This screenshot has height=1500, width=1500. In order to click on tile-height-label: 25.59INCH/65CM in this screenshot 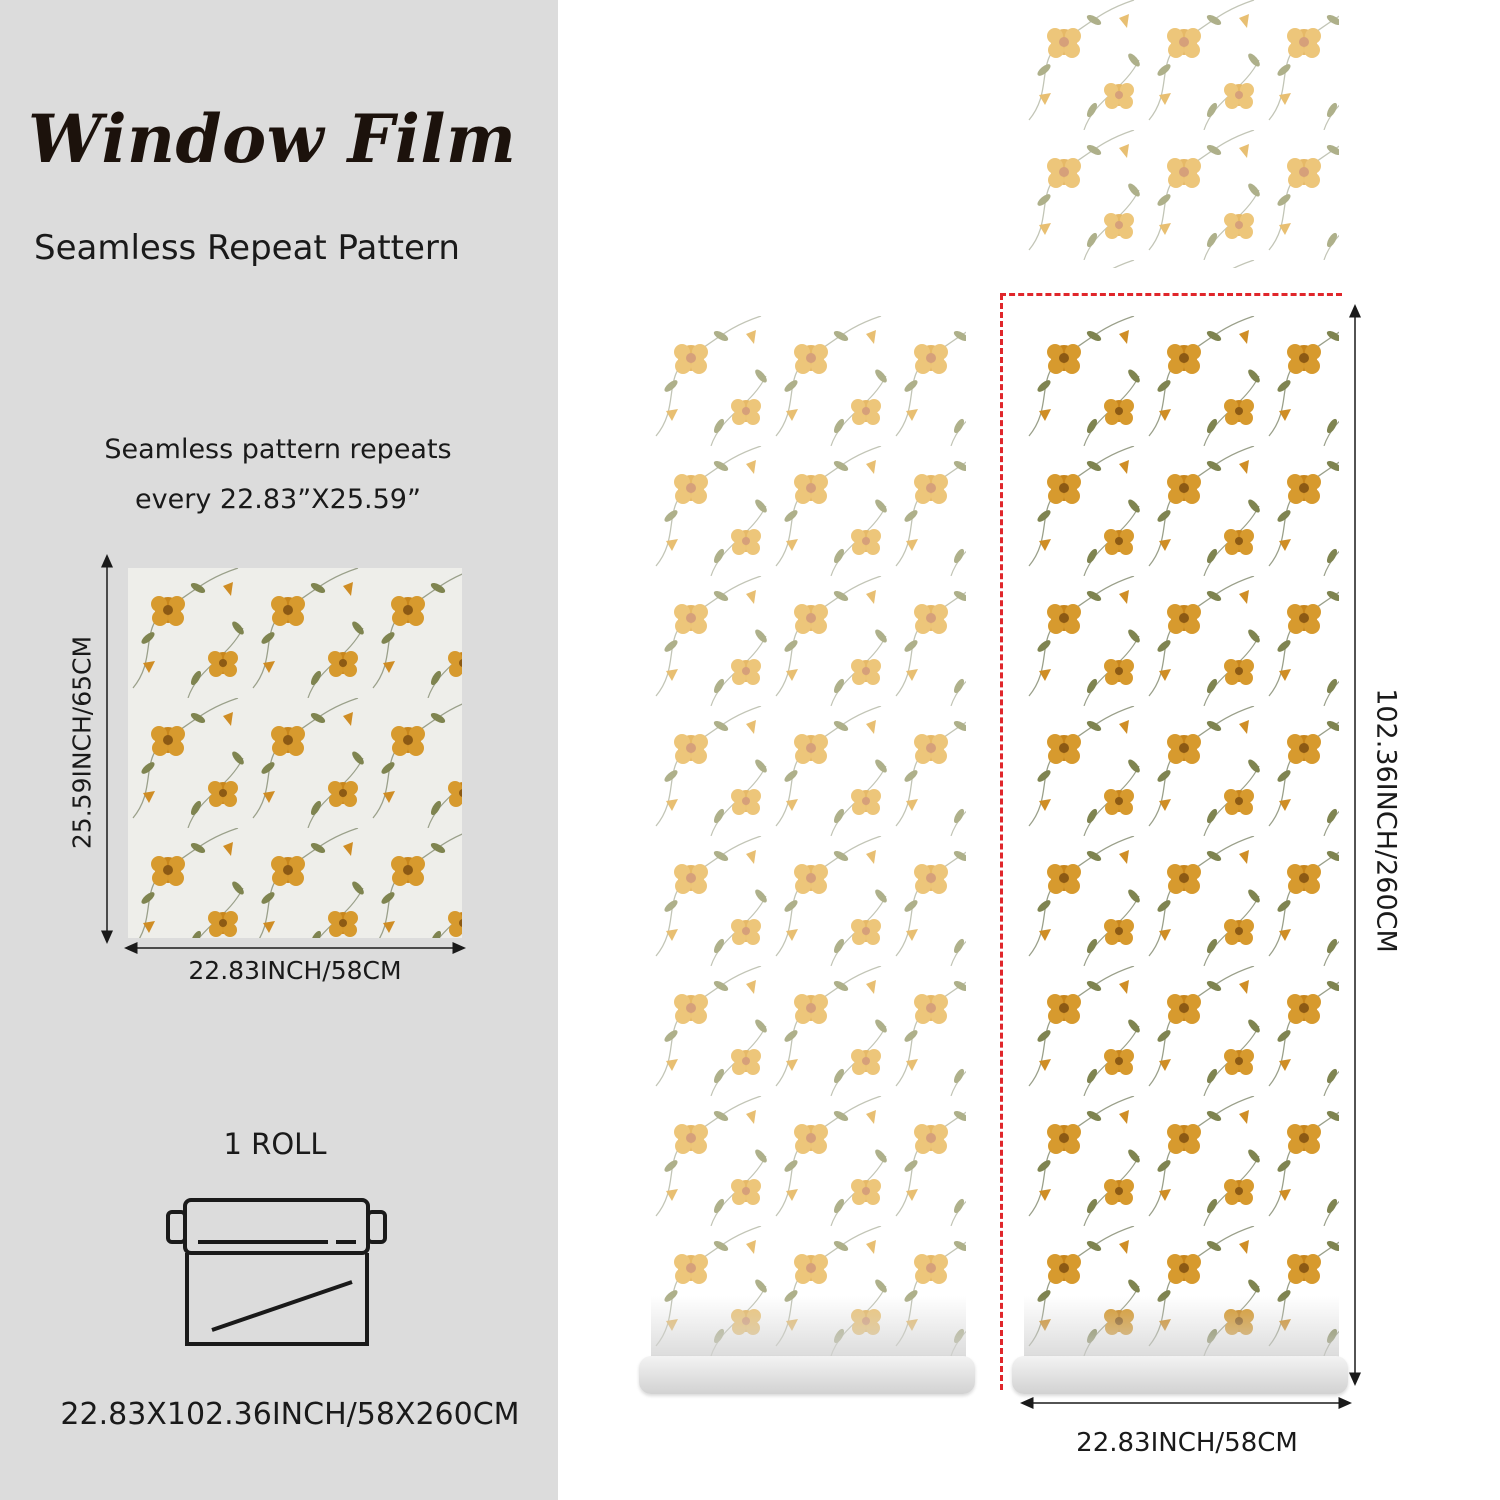, I will do `click(82, 742)`.